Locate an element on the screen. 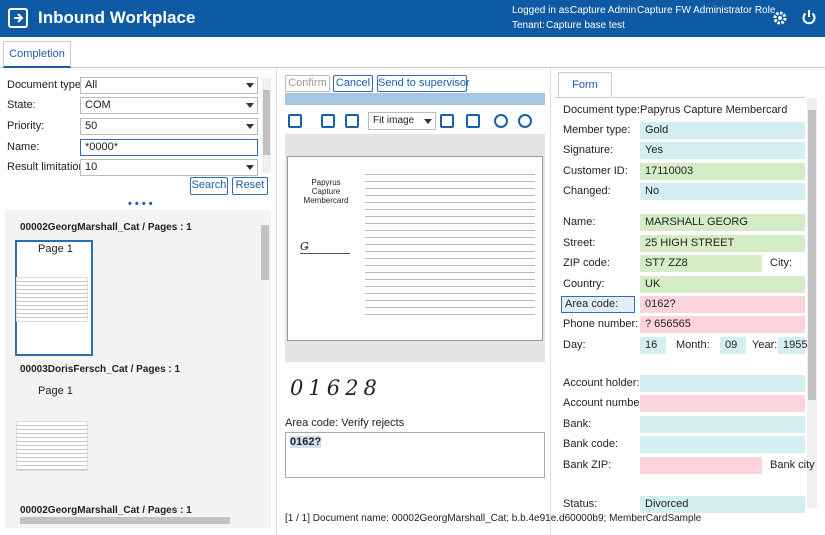  filter-button: Search is located at coordinates (209, 186).